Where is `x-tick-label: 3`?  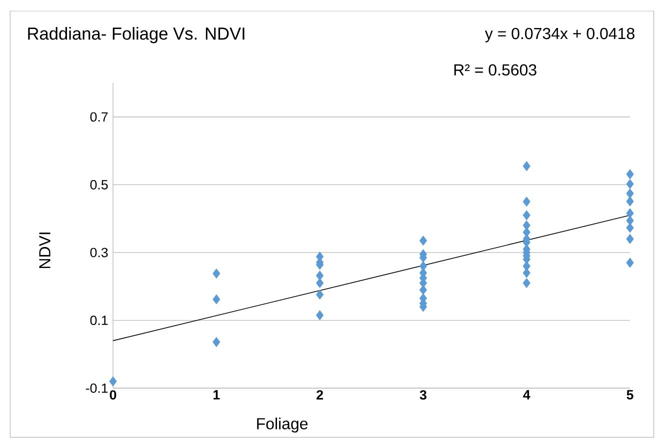
x-tick-label: 3 is located at coordinates (423, 395).